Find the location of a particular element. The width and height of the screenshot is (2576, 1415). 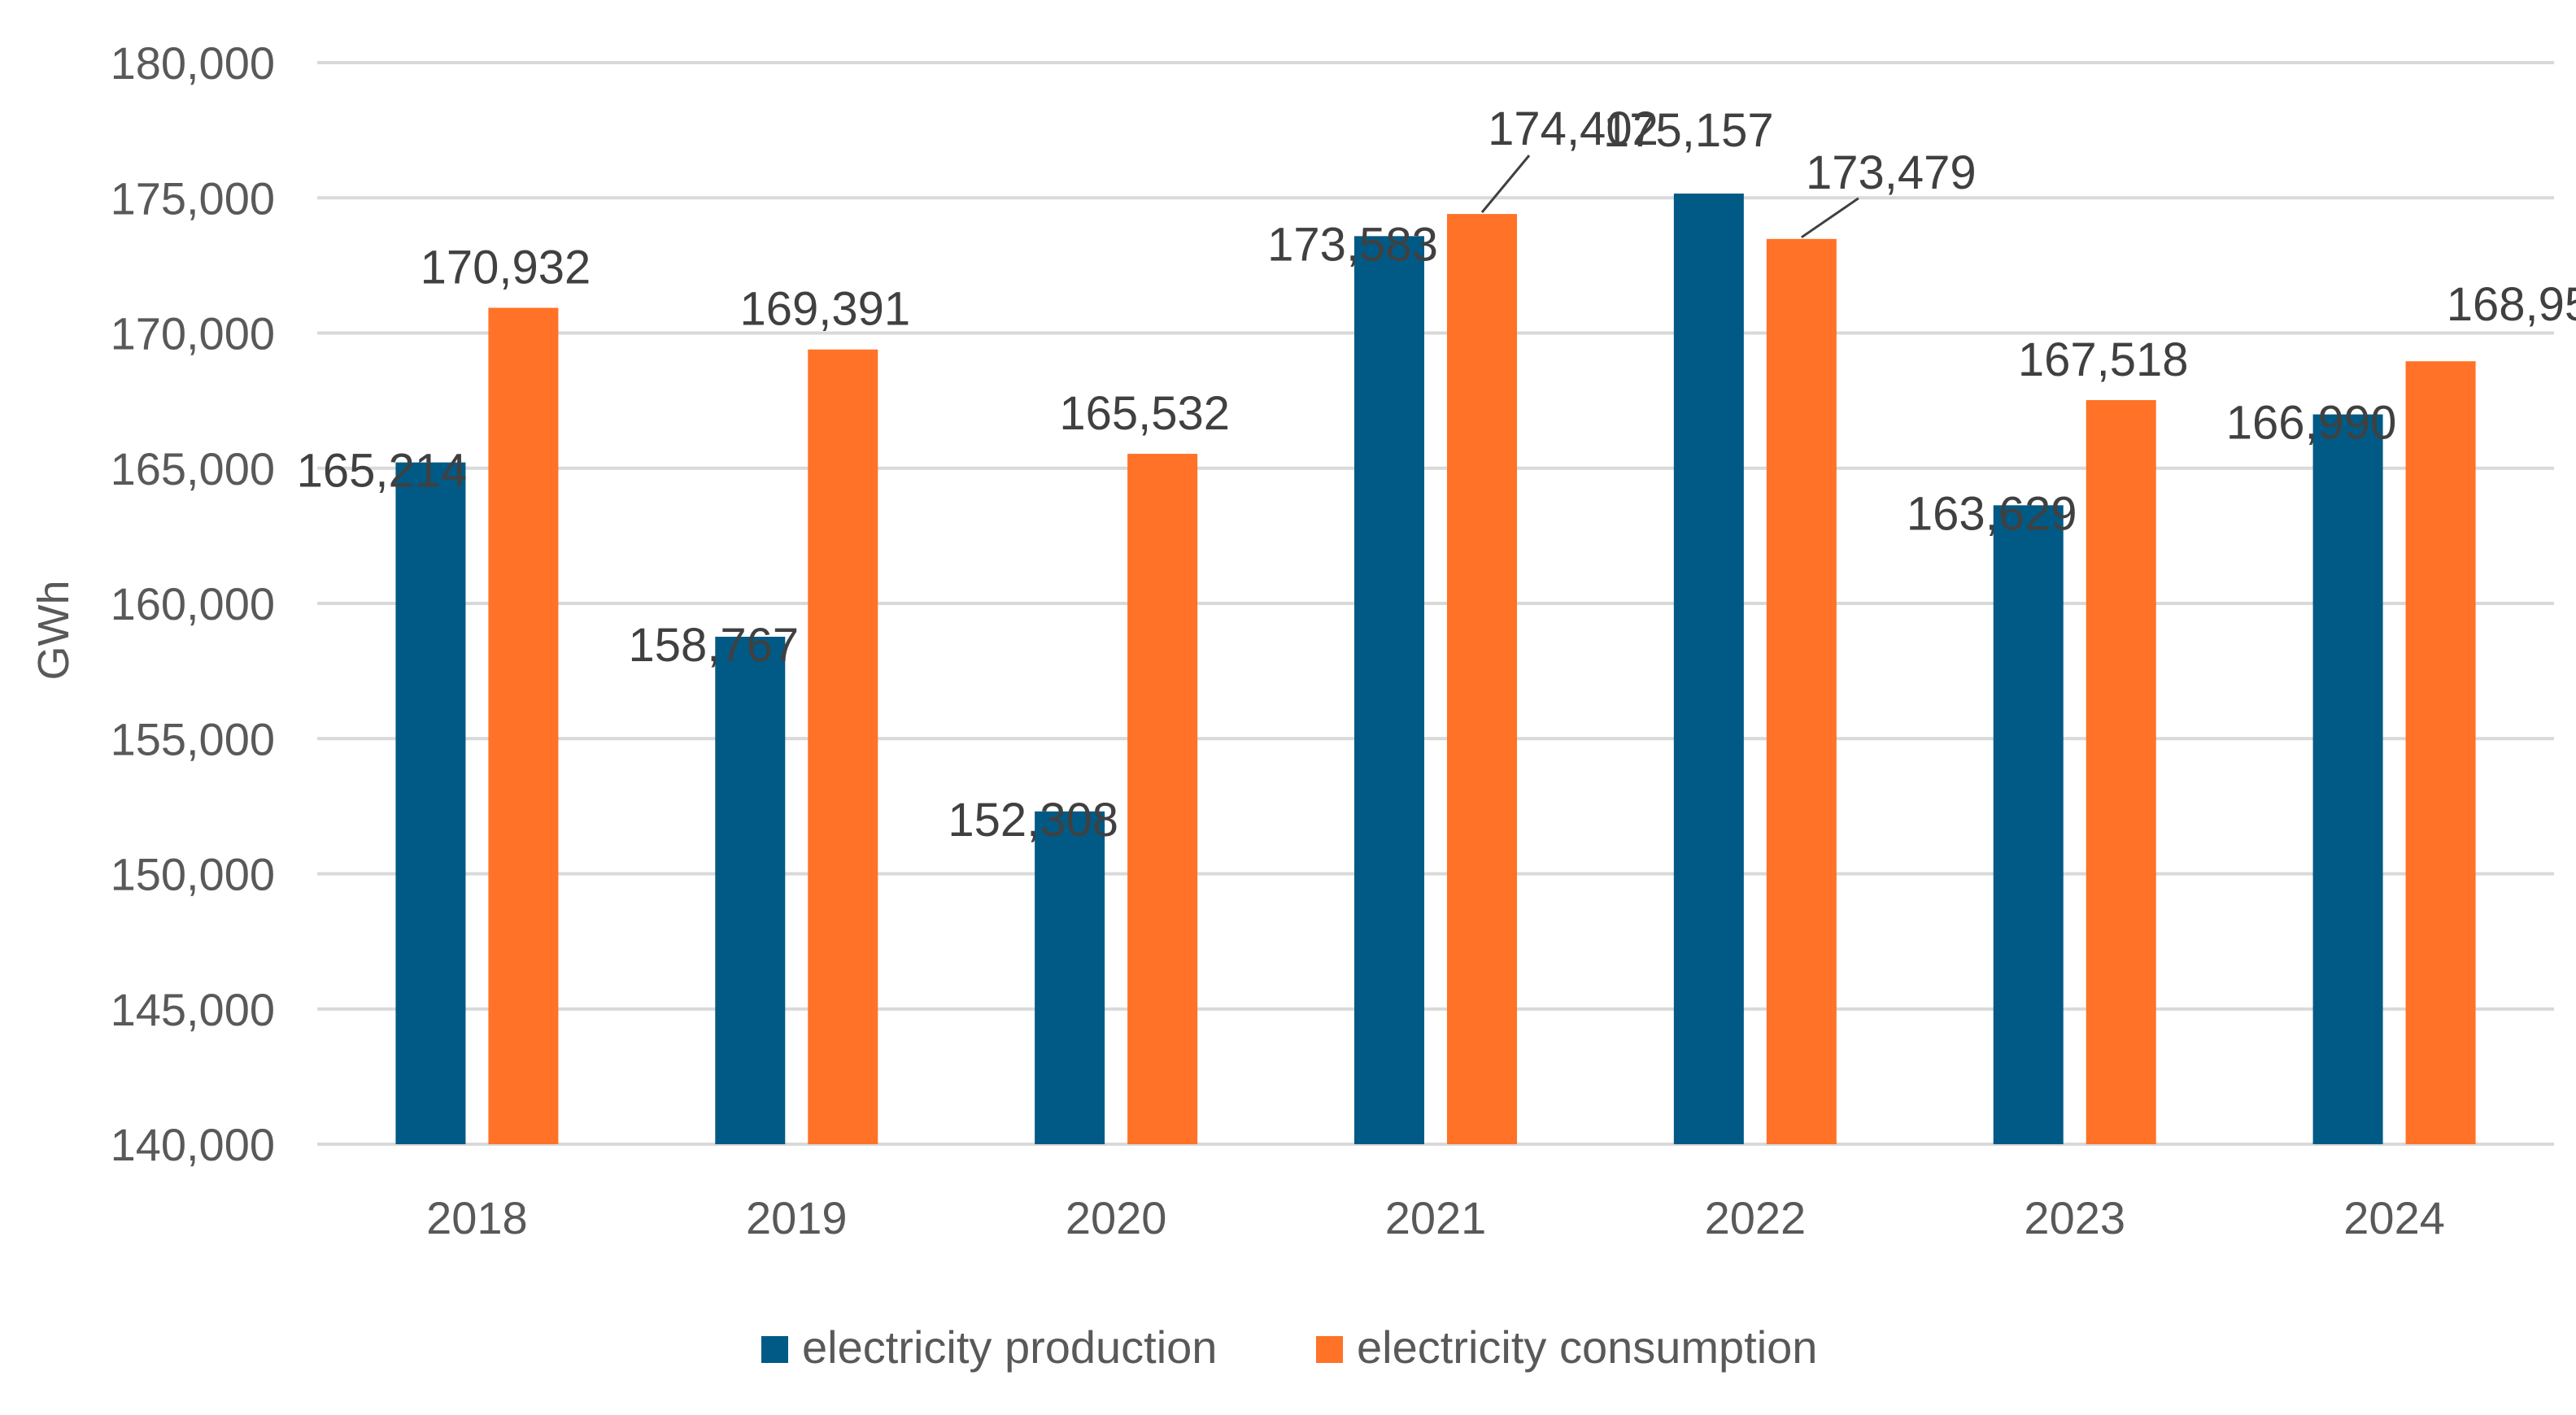

x-tick-label: 2020 is located at coordinates (1116, 1218).